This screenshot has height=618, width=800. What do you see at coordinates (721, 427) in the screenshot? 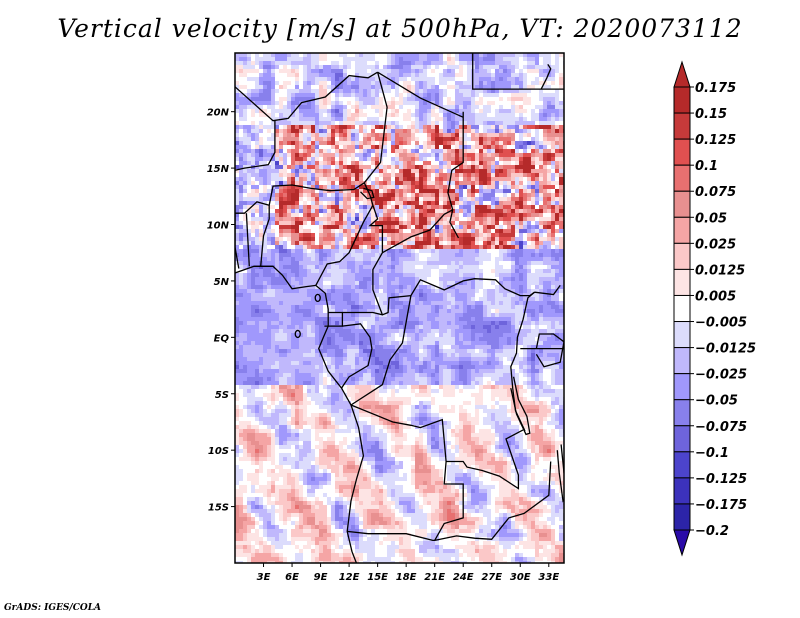
I see `colorbar-label: −0.075` at bounding box center [721, 427].